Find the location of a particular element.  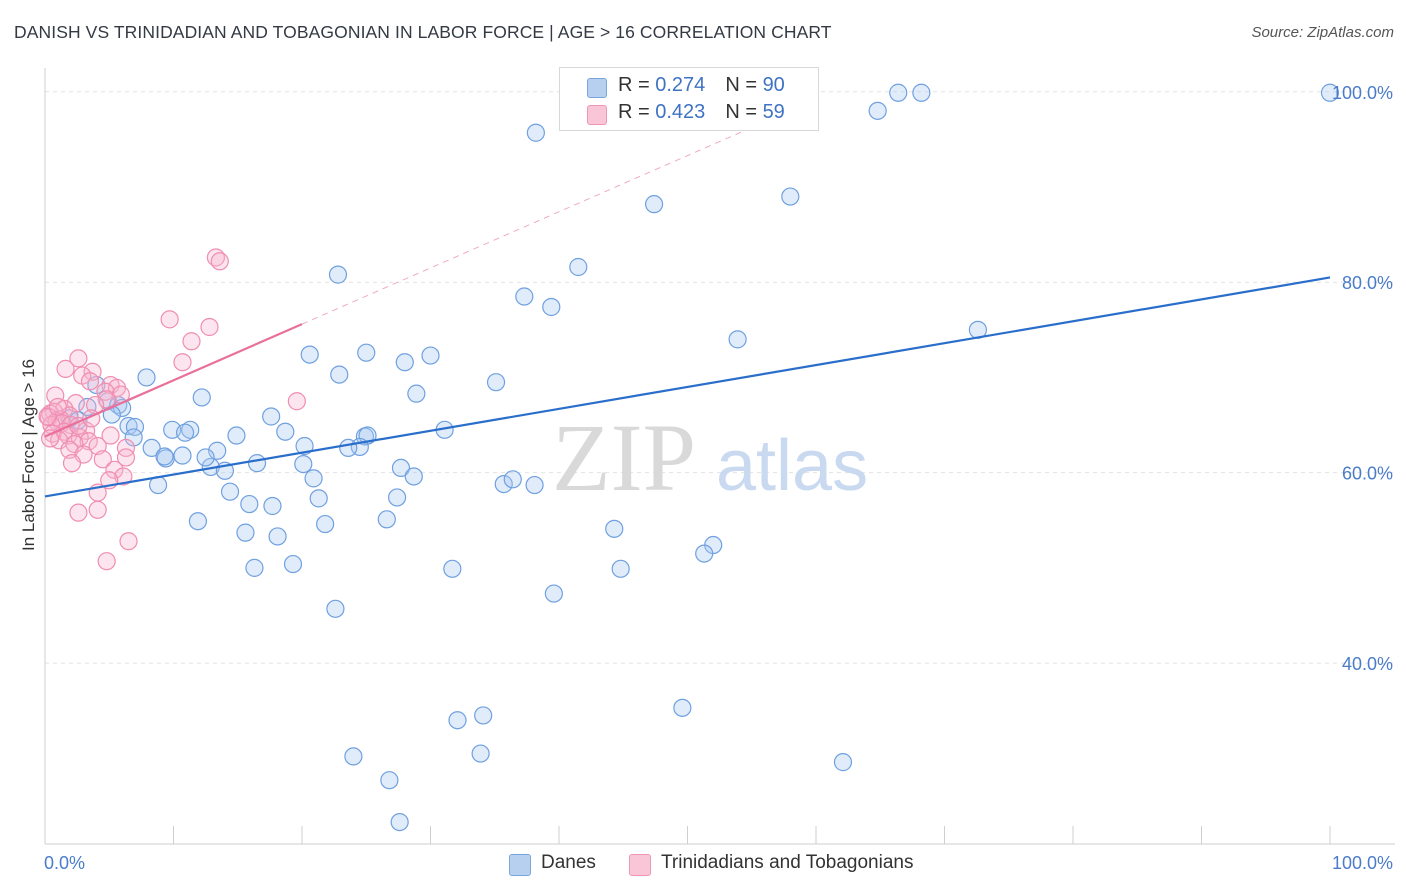

danes-swatch is located at coordinates (597, 88).